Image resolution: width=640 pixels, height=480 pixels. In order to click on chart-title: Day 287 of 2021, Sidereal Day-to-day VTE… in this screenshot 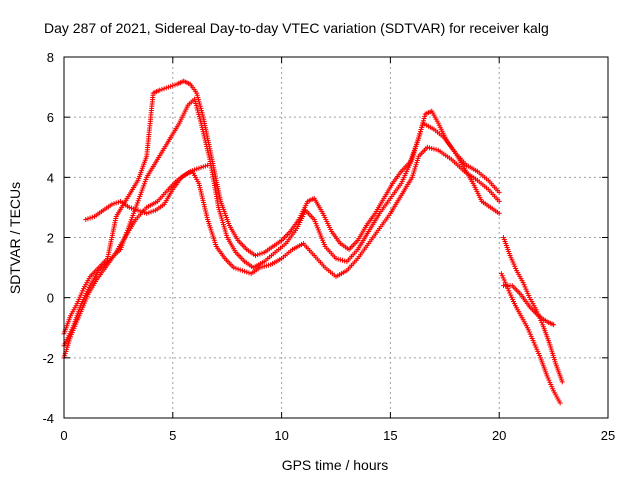, I will do `click(296, 28)`.